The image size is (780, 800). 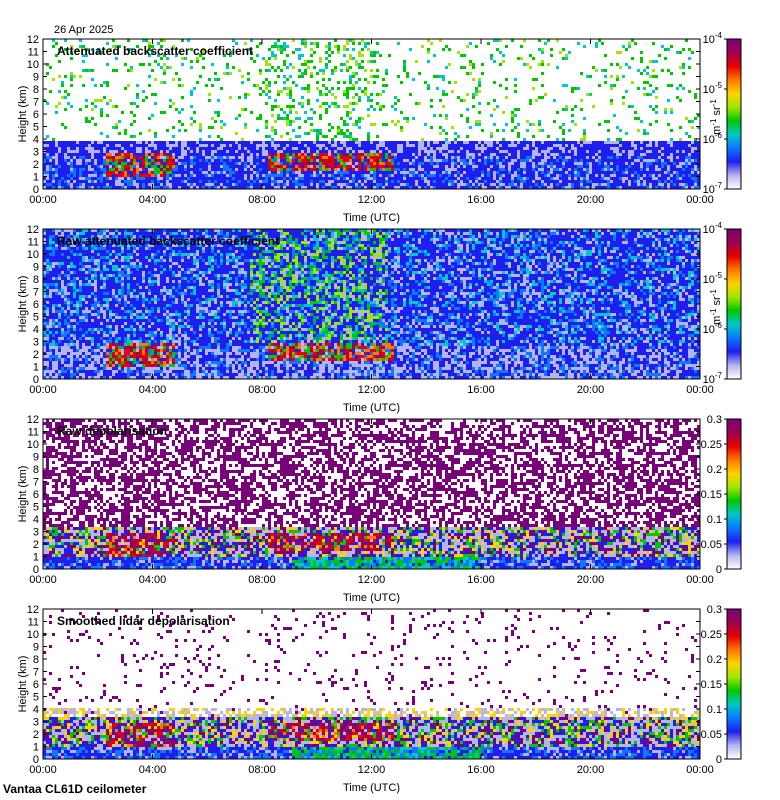 What do you see at coordinates (155, 51) in the screenshot?
I see `panel-title: Attenuated backscatter coefficient` at bounding box center [155, 51].